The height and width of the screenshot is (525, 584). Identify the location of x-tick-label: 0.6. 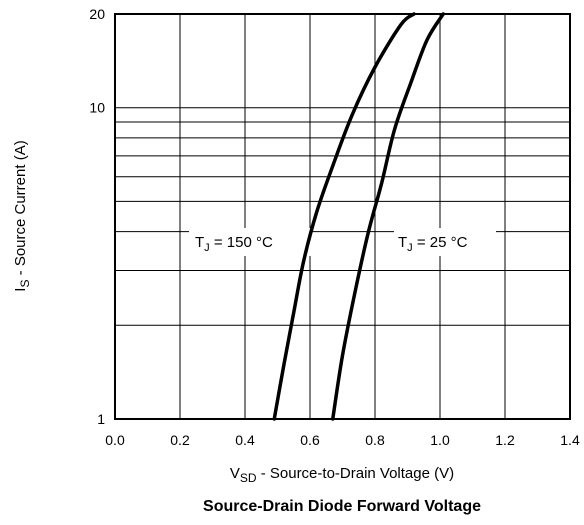
(310, 440).